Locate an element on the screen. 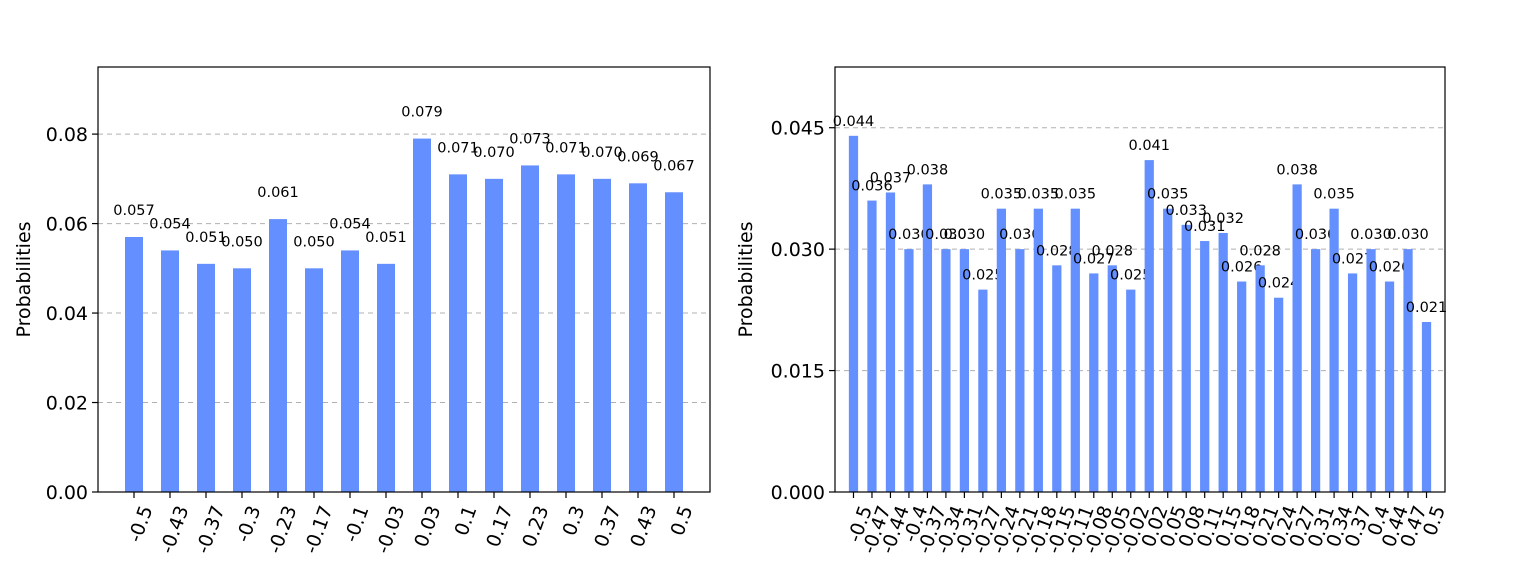  bar-value-label: 0.028 is located at coordinates (1113, 251).